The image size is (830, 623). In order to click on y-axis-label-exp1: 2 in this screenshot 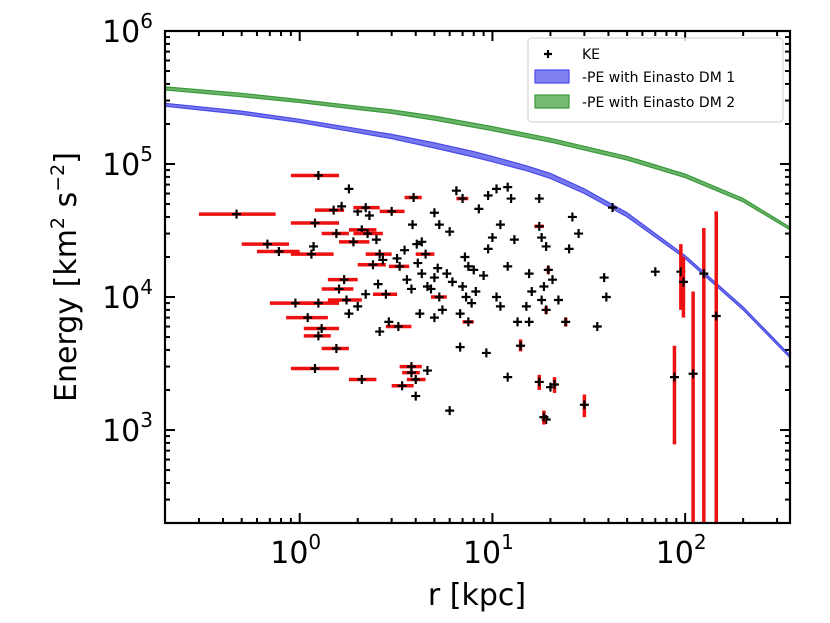, I will do `click(58, 223)`.